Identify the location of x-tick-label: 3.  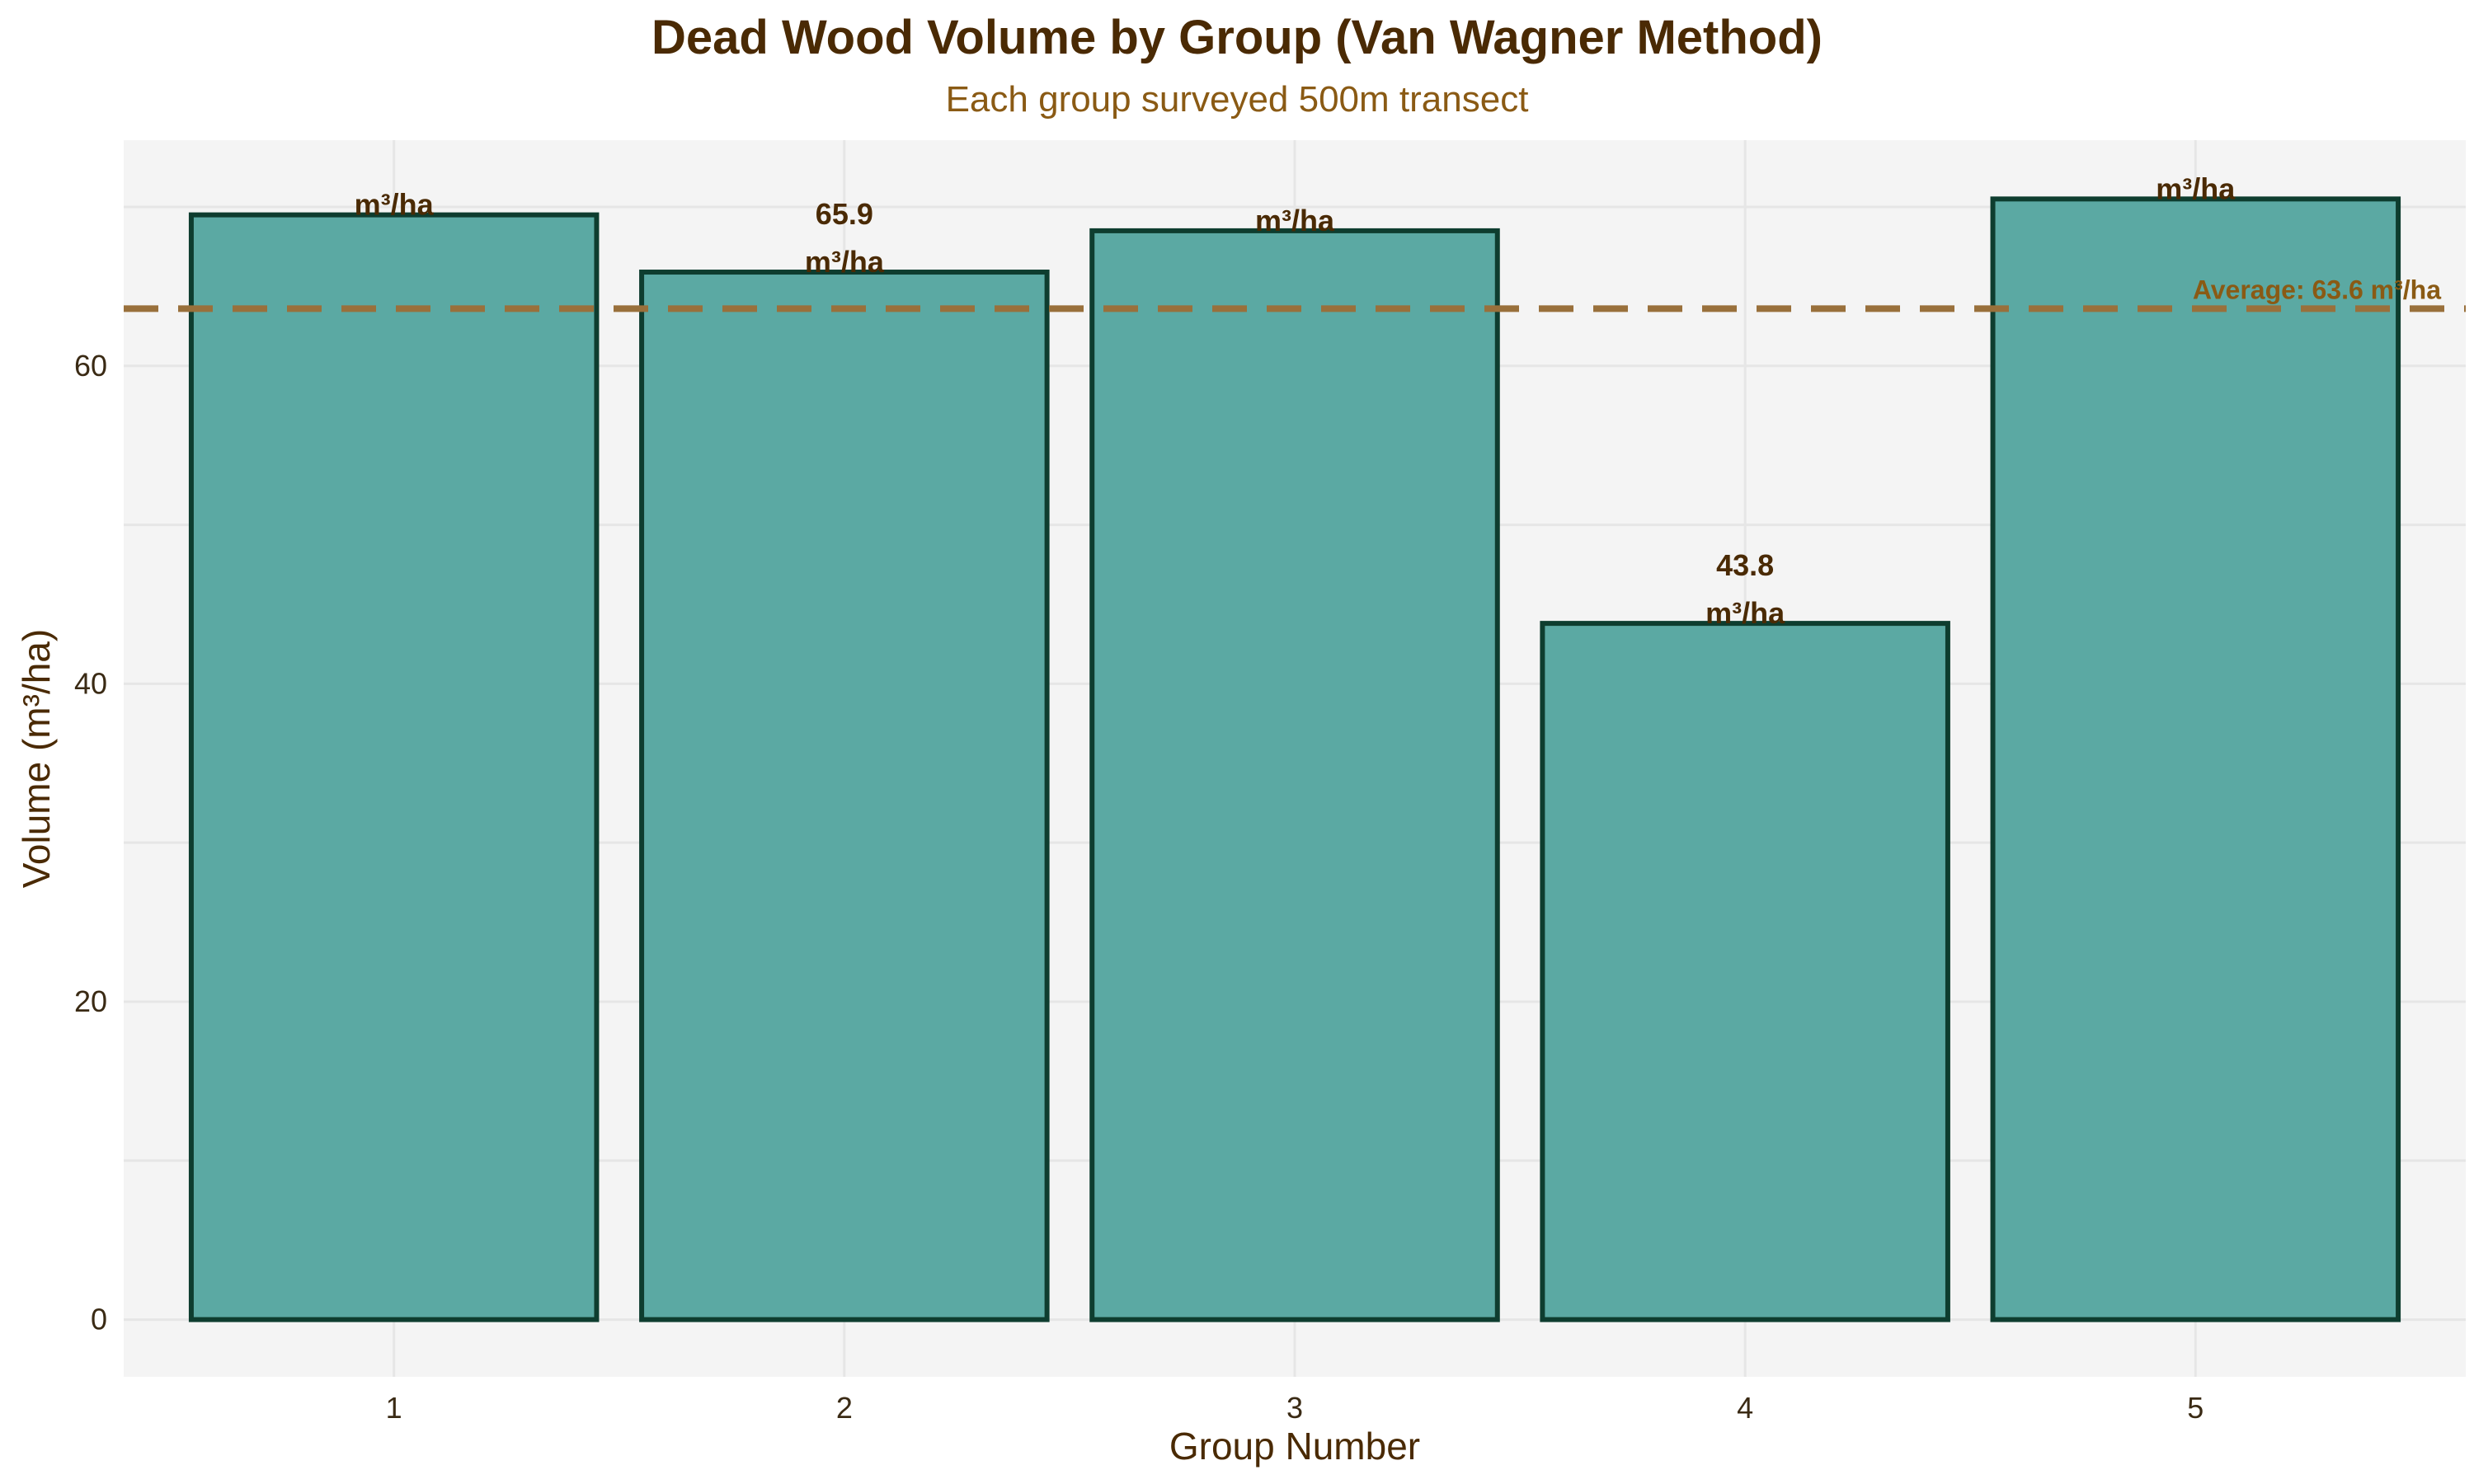
(1294, 1408).